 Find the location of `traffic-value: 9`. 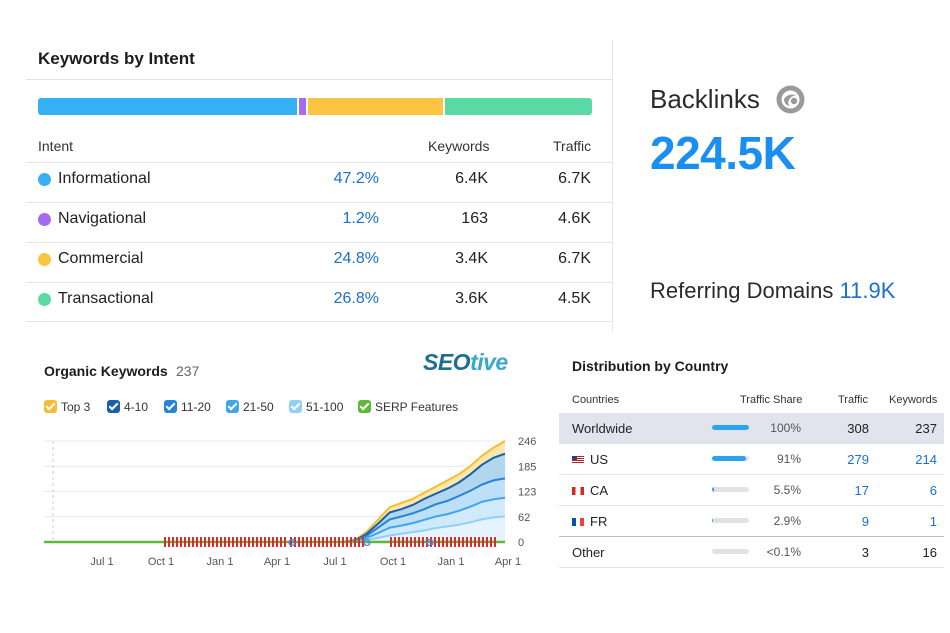

traffic-value: 9 is located at coordinates (865, 521).